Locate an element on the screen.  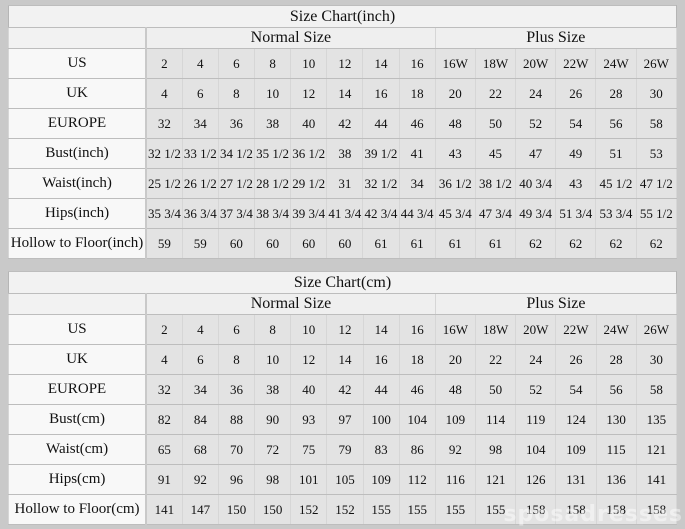
row-label: Hips(cm) is located at coordinates (78, 479).